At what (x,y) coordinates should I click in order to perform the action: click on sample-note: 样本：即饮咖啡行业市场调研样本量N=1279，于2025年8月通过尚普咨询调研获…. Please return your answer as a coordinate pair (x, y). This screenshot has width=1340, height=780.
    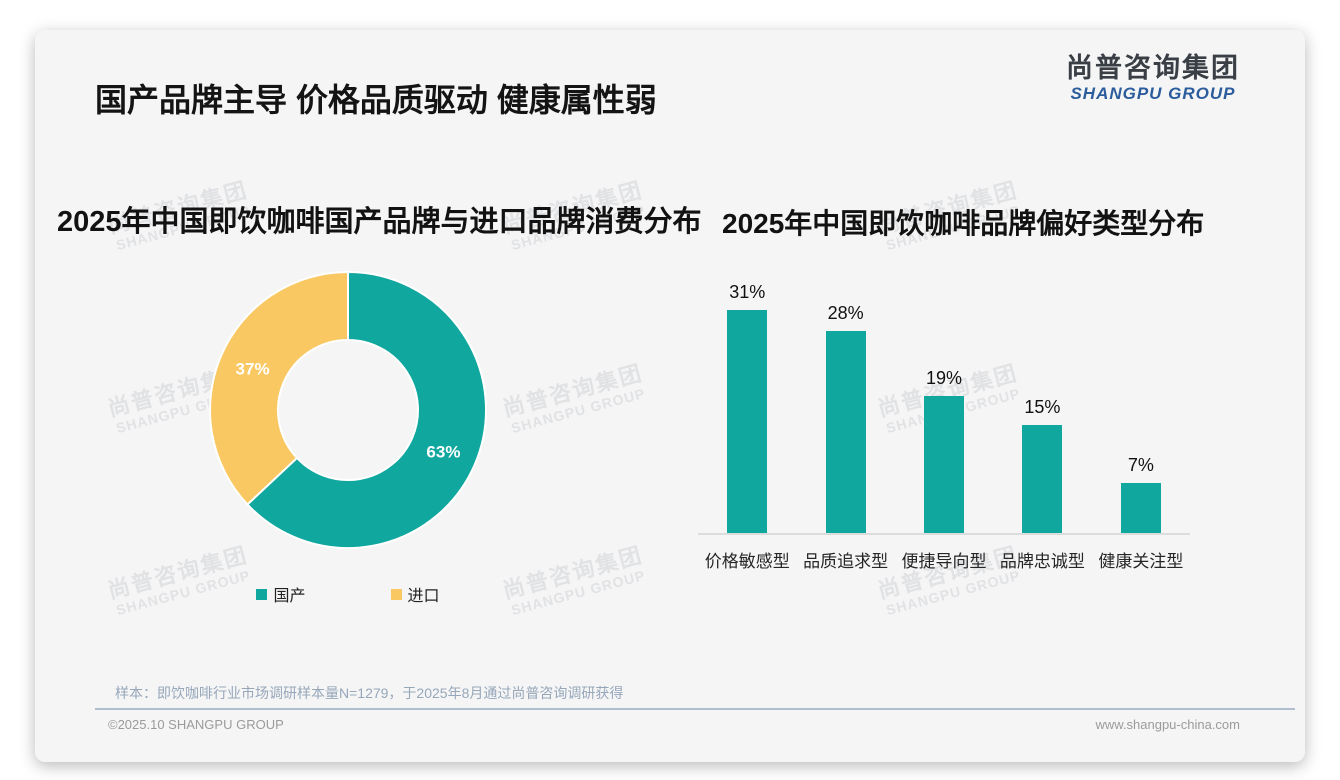
    Looking at the image, I should click on (369, 693).